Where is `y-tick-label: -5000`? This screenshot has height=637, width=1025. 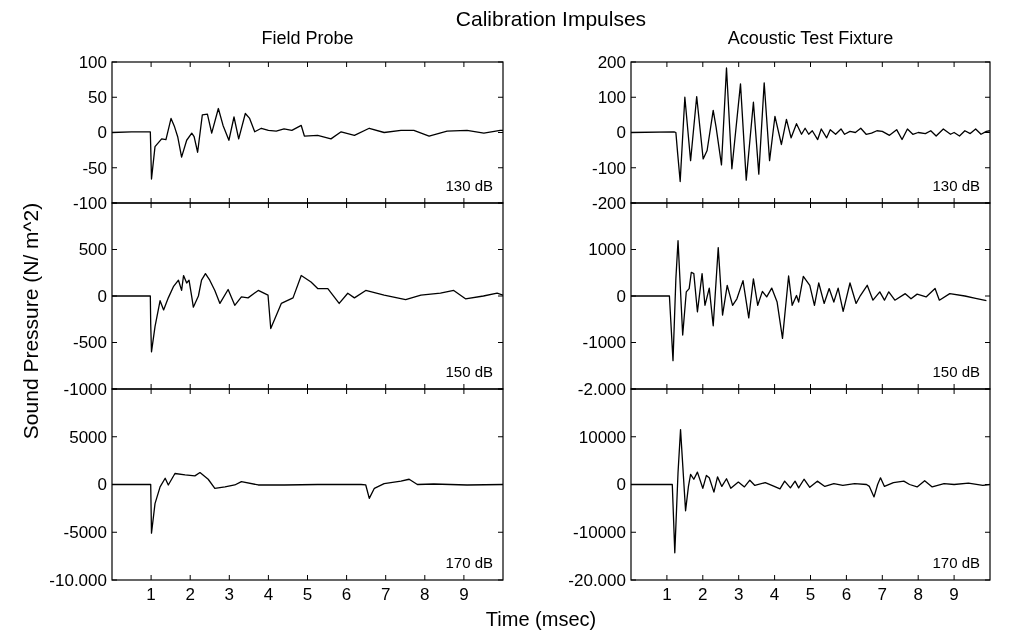 y-tick-label: -5000 is located at coordinates (85, 533).